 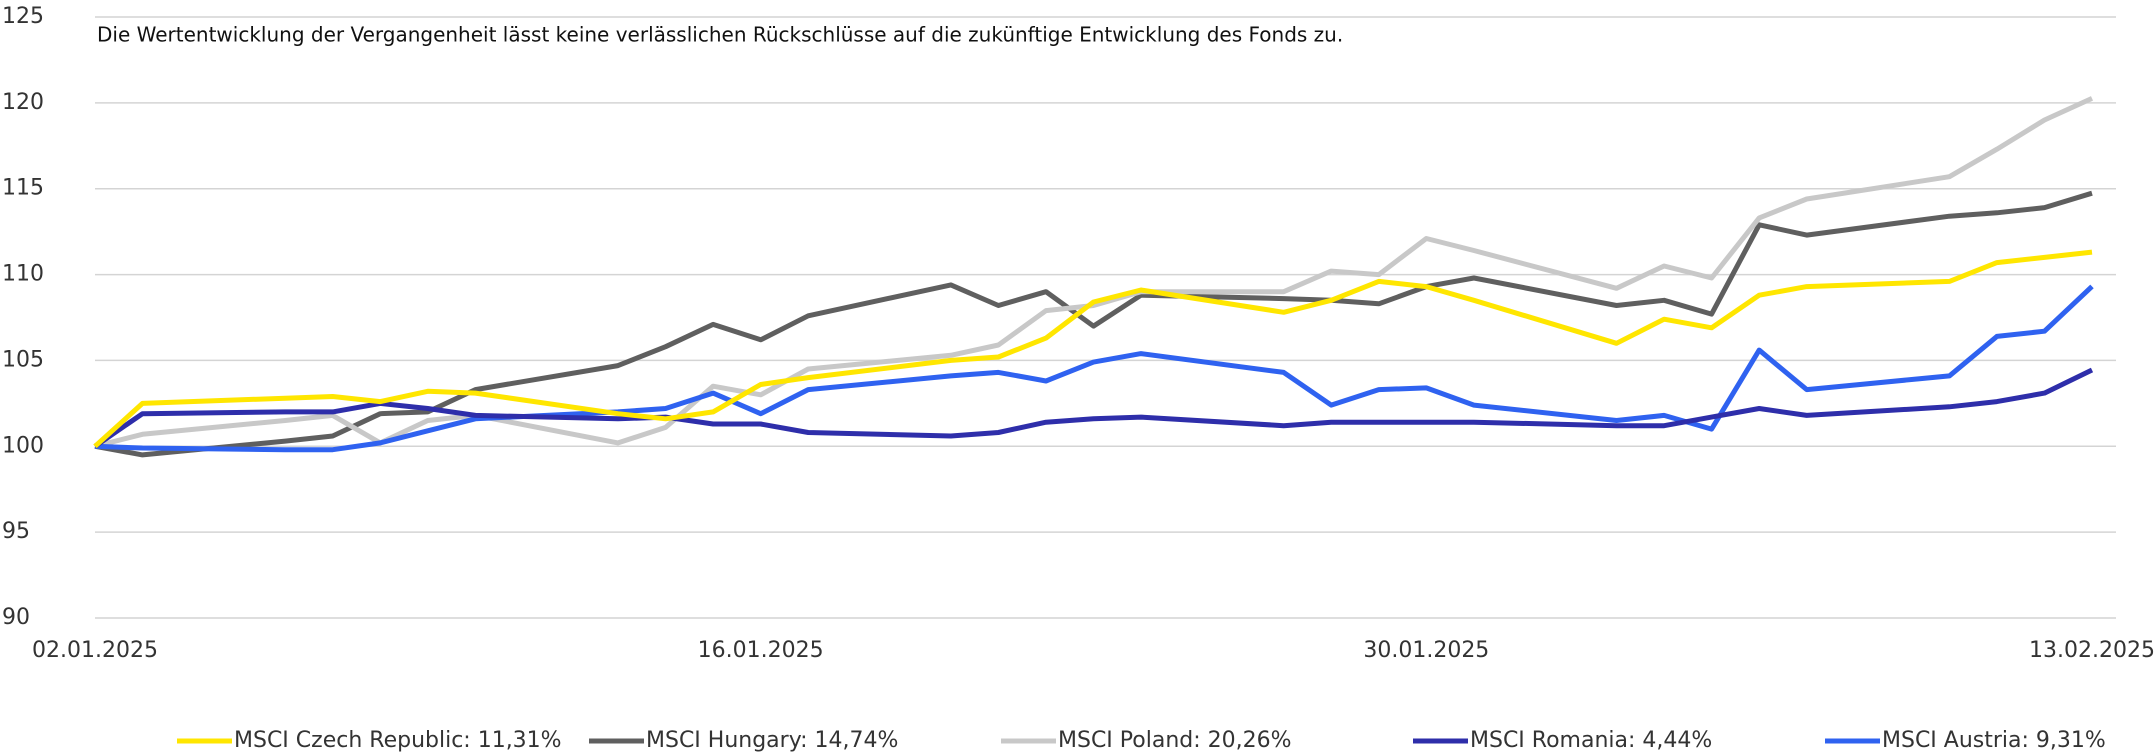 I want to click on y-tick-label: 125, so click(x=23, y=16).